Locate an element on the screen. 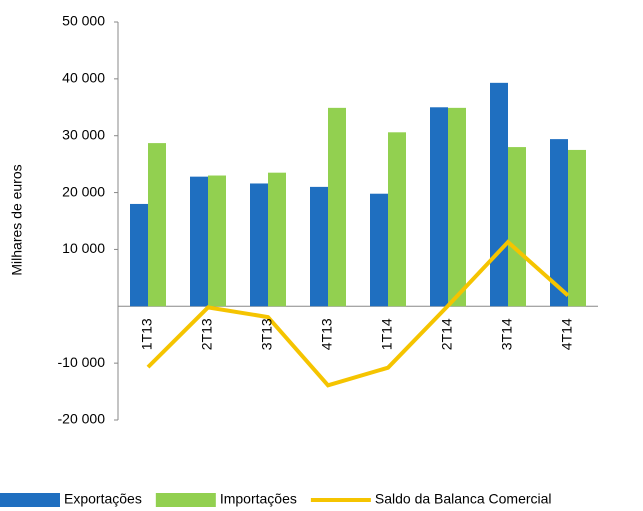  y-axis-title: Milhares de euros is located at coordinates (17, 219).